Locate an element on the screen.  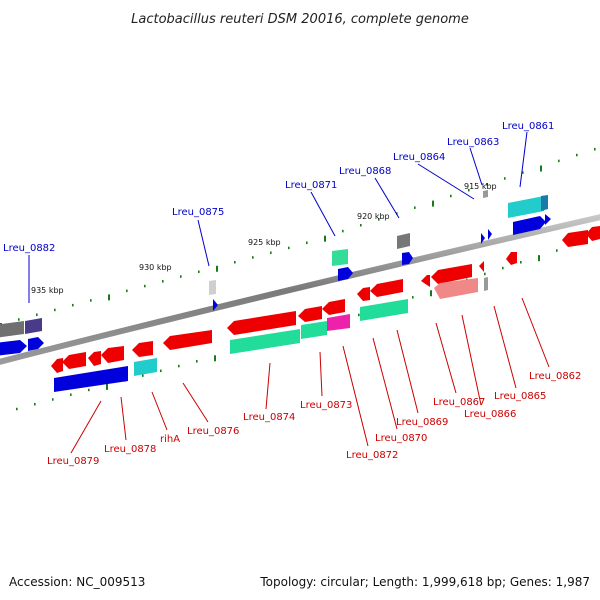
gene-label: Lreu_0865 is located at coordinates (520, 396).